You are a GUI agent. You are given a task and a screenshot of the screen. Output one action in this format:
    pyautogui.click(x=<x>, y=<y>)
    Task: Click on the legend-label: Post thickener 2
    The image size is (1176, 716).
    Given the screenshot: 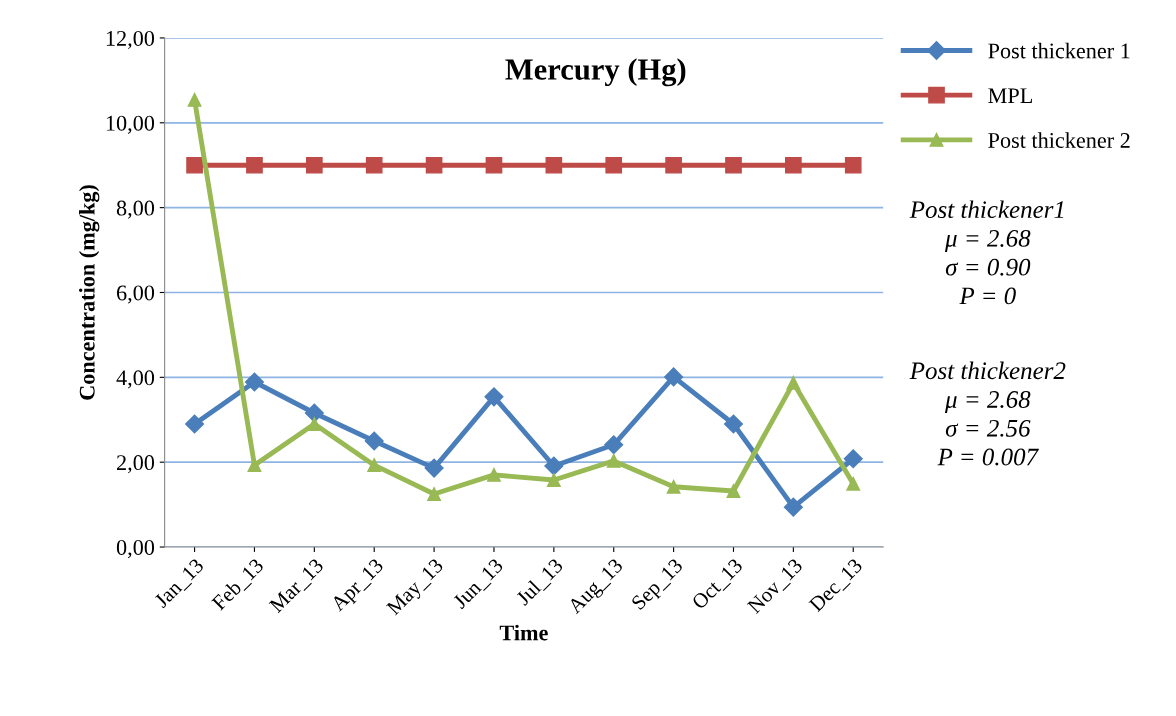 What is the action you would take?
    pyautogui.click(x=1059, y=140)
    